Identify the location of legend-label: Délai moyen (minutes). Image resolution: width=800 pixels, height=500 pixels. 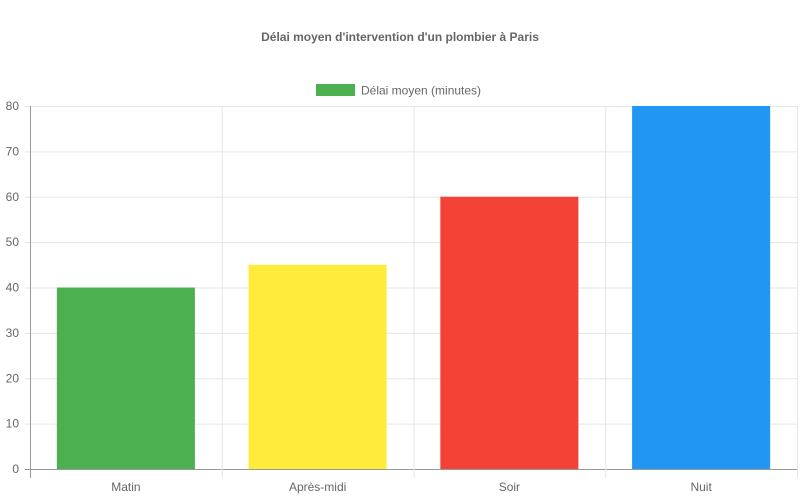
(421, 91).